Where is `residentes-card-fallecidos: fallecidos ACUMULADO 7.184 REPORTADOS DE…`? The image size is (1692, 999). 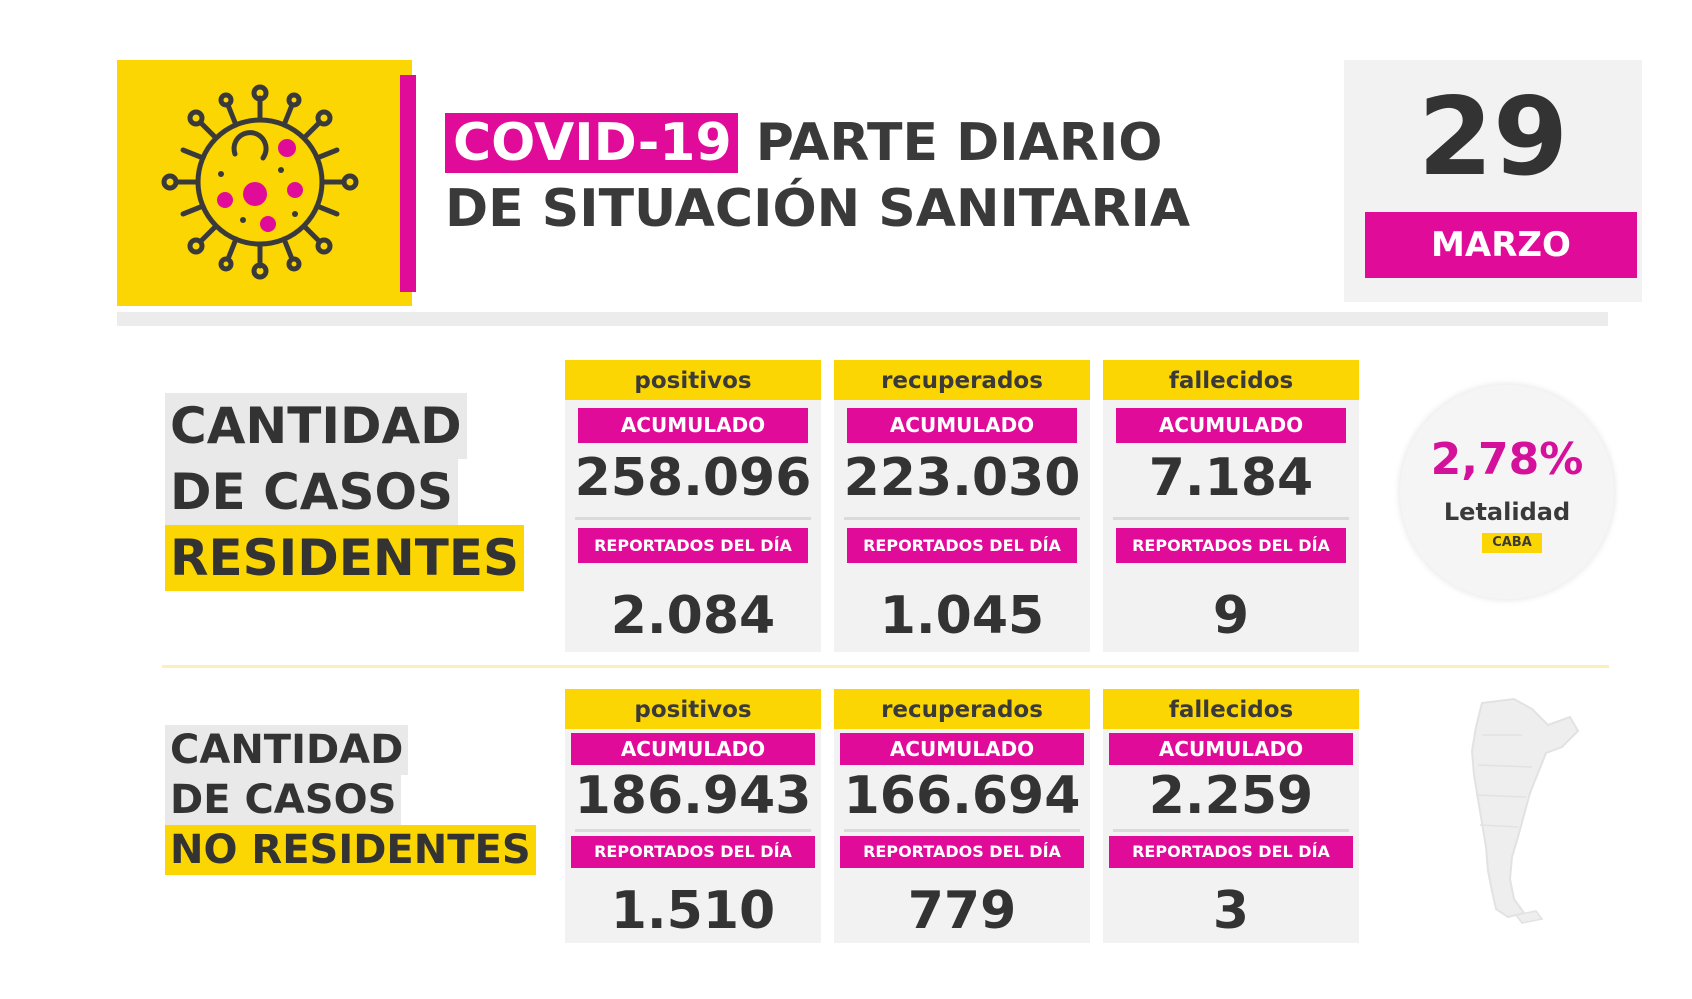 residentes-card-fallecidos: fallecidos ACUMULADO 7.184 REPORTADOS DE… is located at coordinates (1231, 506).